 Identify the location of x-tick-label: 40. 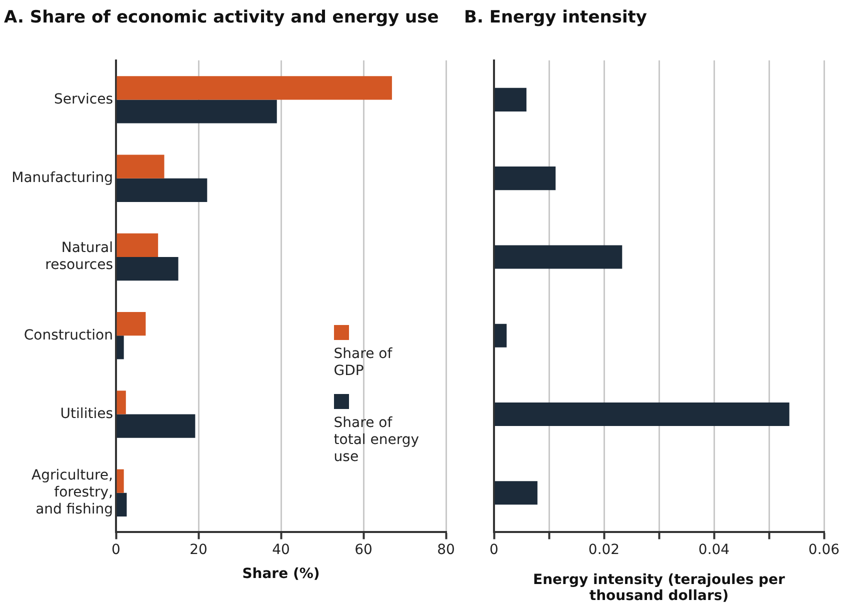
(281, 550).